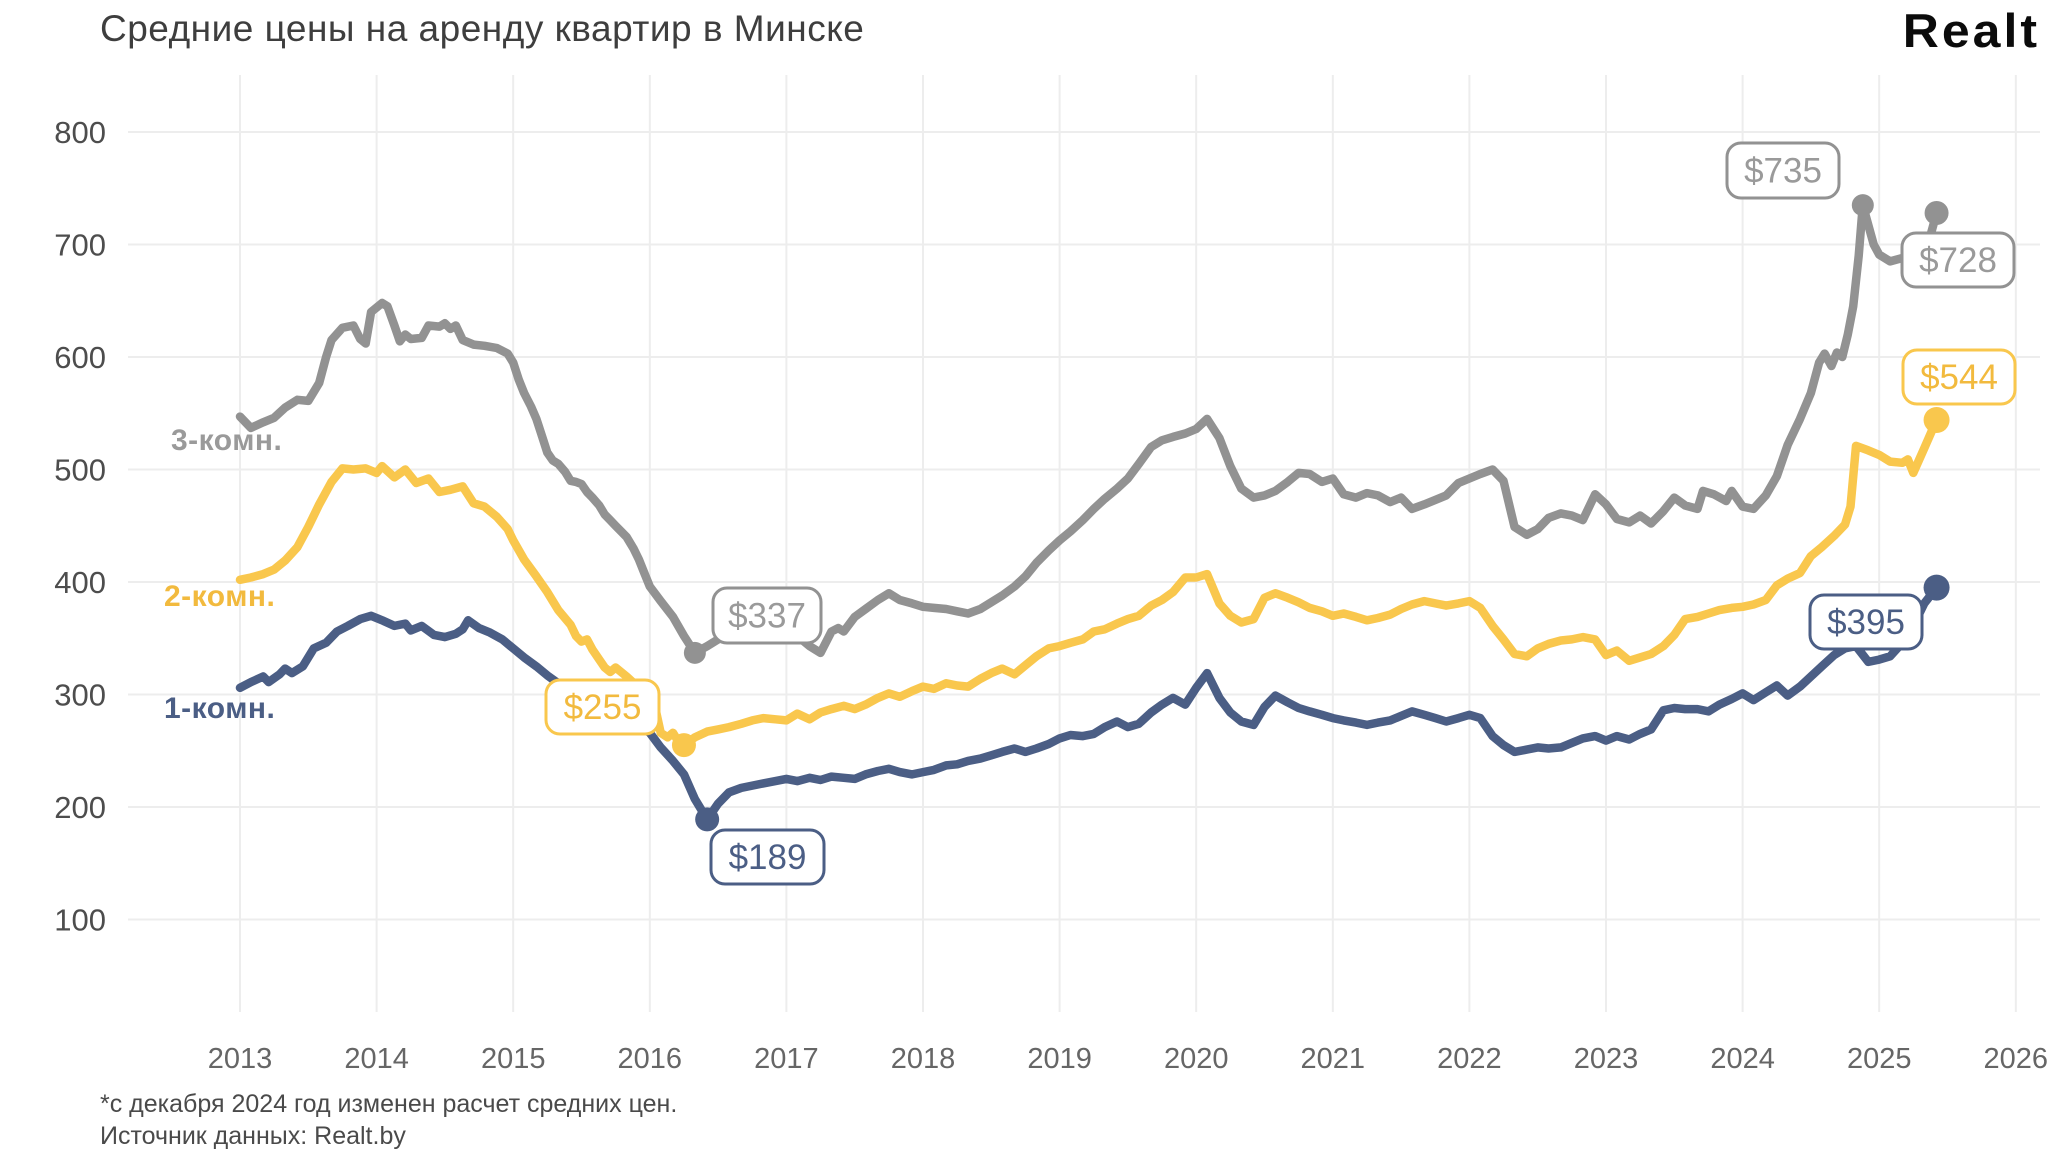 The width and height of the screenshot is (2048, 1171). Describe the element at coordinates (80, 920) in the screenshot. I see `y-tick-label: 100` at that location.